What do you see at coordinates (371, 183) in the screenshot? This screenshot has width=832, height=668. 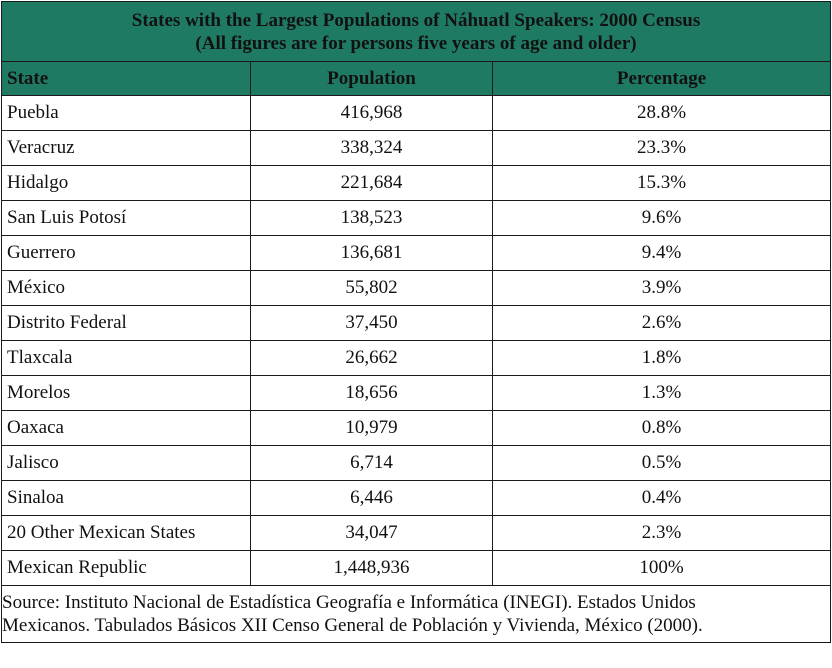 I see `population-cell: 221,684` at bounding box center [371, 183].